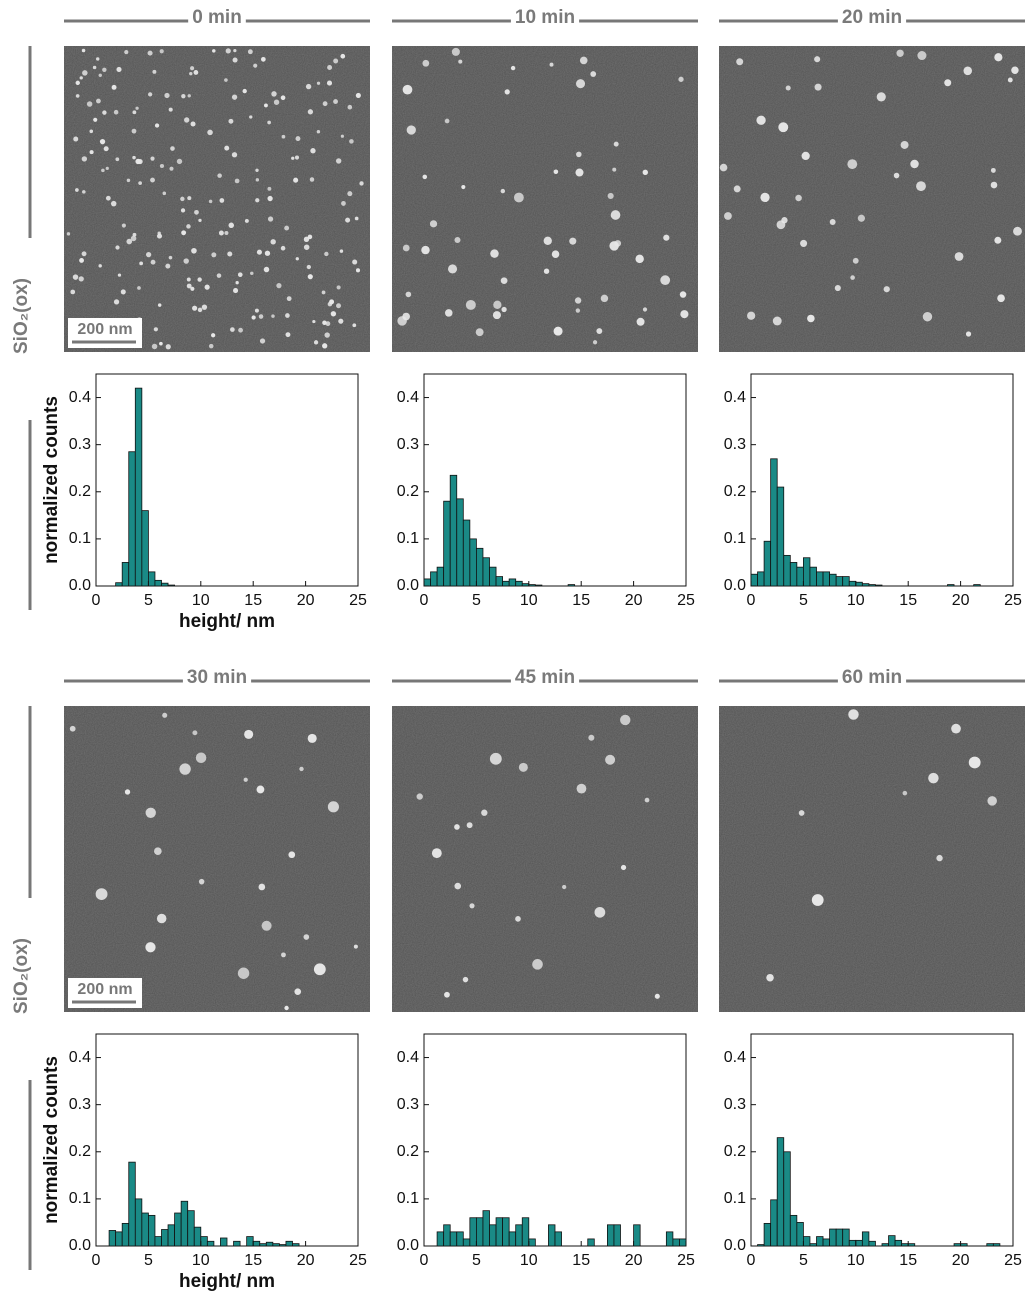 This screenshot has height=1296, width=1027. I want to click on plot-frame, so click(882, 480).